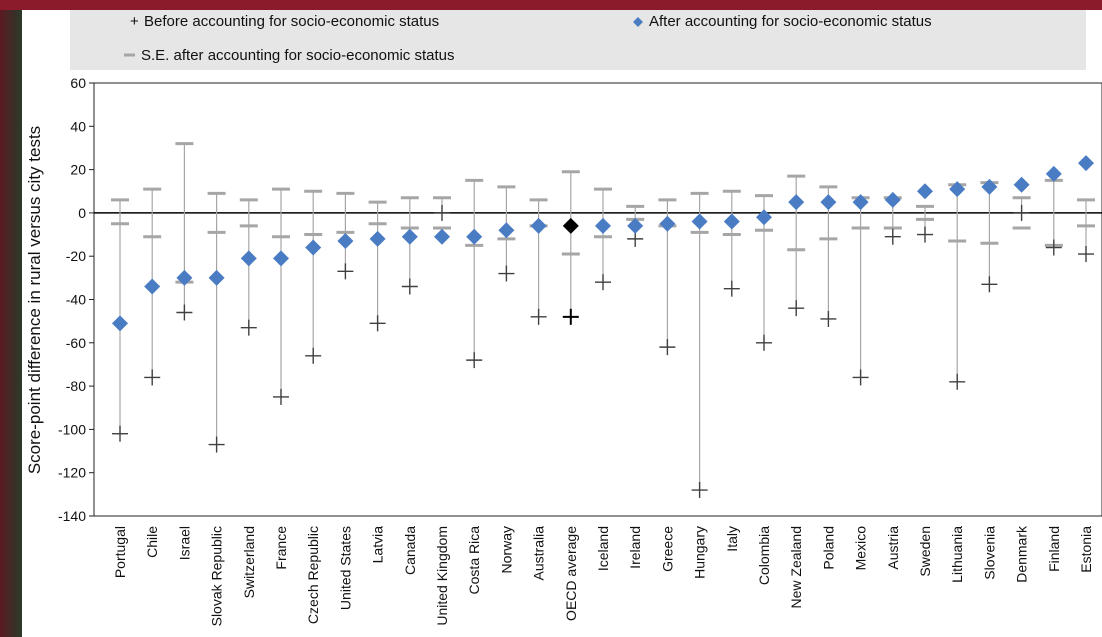 Image resolution: width=1102 pixels, height=637 pixels. What do you see at coordinates (76, 386) in the screenshot?
I see `y-tick-label: -80` at bounding box center [76, 386].